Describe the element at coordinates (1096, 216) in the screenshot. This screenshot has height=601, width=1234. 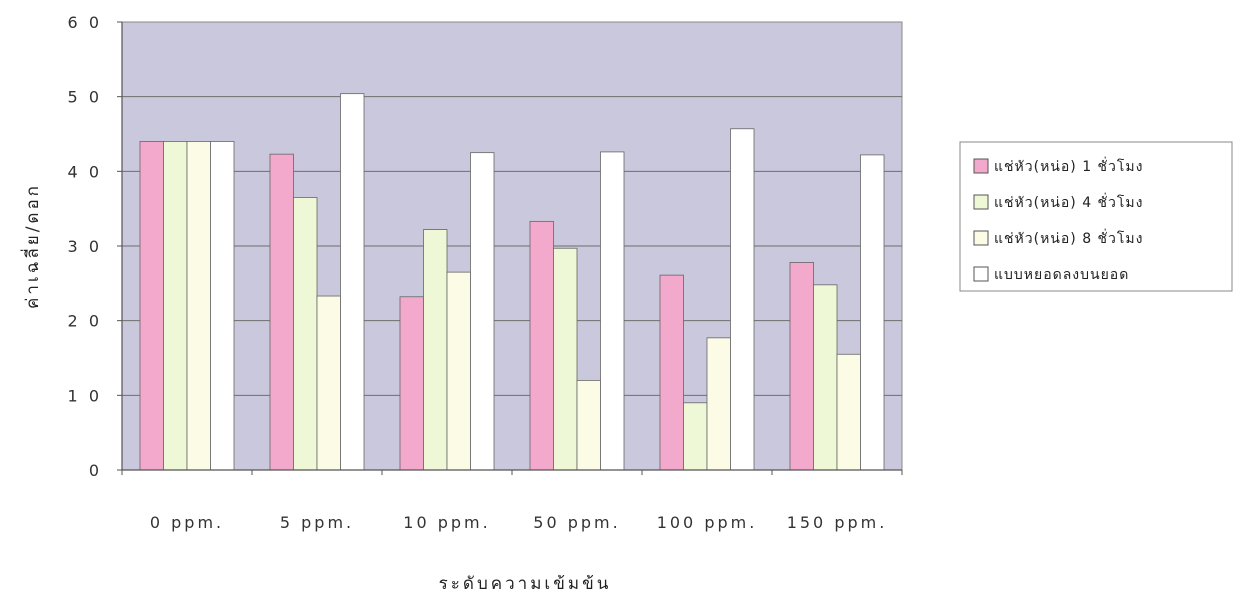
I see `legend-box` at that location.